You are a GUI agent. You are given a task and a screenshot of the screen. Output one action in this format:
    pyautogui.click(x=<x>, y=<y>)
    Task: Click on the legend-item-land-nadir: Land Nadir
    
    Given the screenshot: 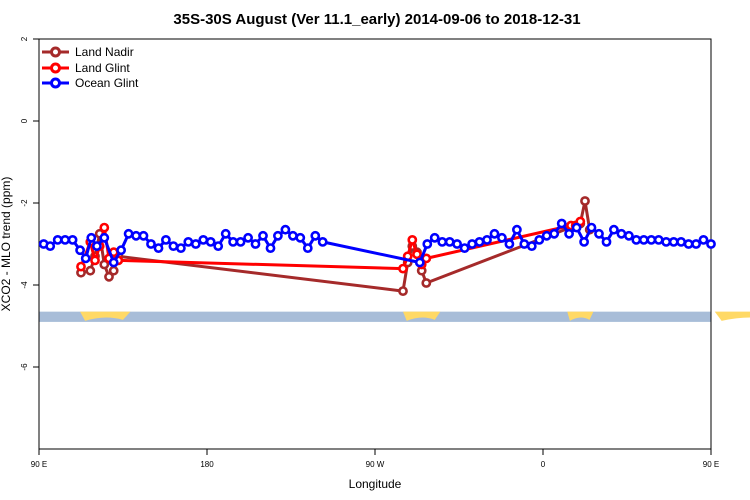 What is the action you would take?
    pyautogui.click(x=88, y=52)
    